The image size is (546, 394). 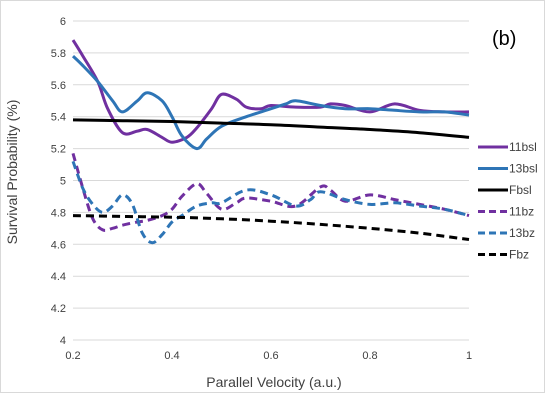 I want to click on x-tick-labels: 0.2 0.4 0.6 0.8 1, so click(x=268, y=356).